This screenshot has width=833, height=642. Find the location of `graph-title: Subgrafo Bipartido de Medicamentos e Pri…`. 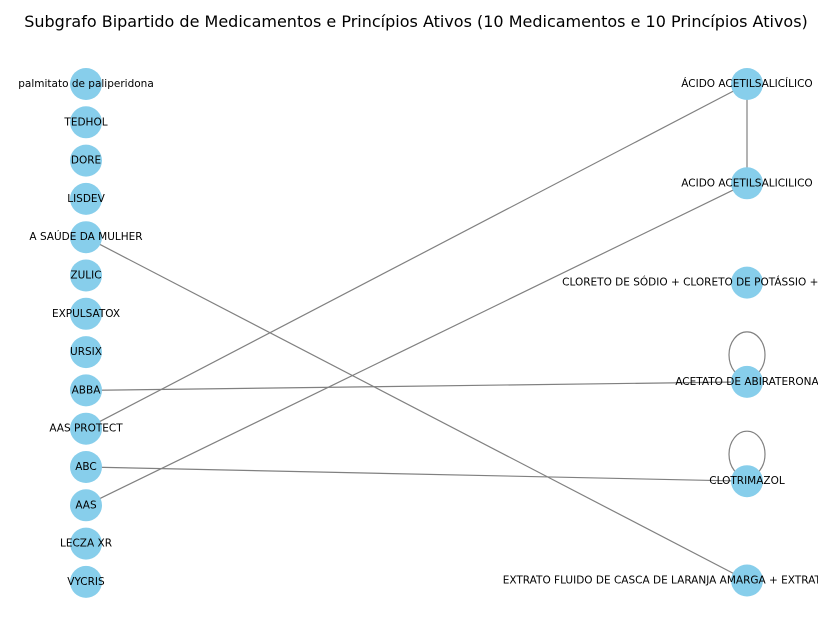

graph-title: Subgrafo Bipartido de Medicamentos e Pri… is located at coordinates (416, 21).